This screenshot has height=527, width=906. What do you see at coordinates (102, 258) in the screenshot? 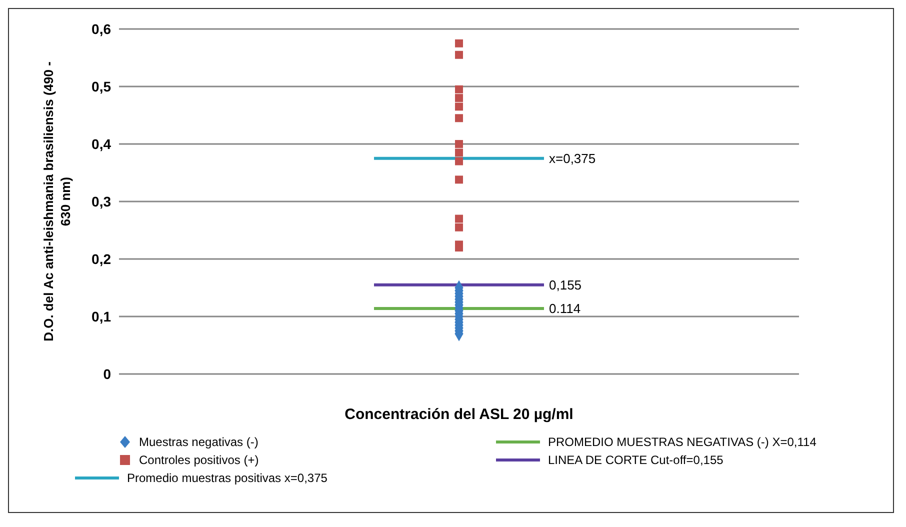
I see `y-tick-label: 0,2` at bounding box center [102, 258].